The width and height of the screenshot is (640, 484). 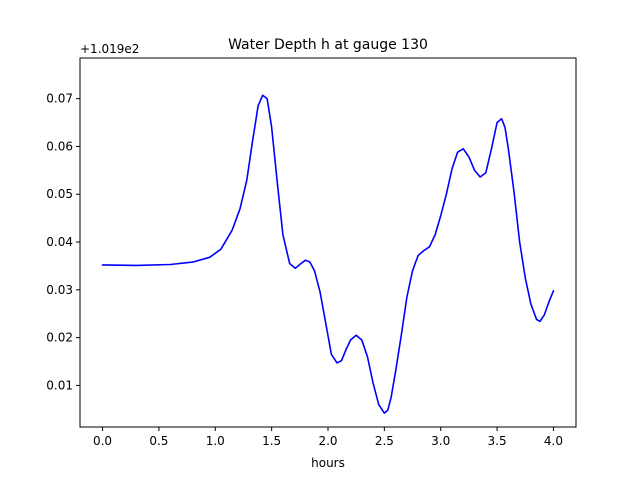 What do you see at coordinates (59, 242) in the screenshot?
I see `y-tick-label: 0.04` at bounding box center [59, 242].